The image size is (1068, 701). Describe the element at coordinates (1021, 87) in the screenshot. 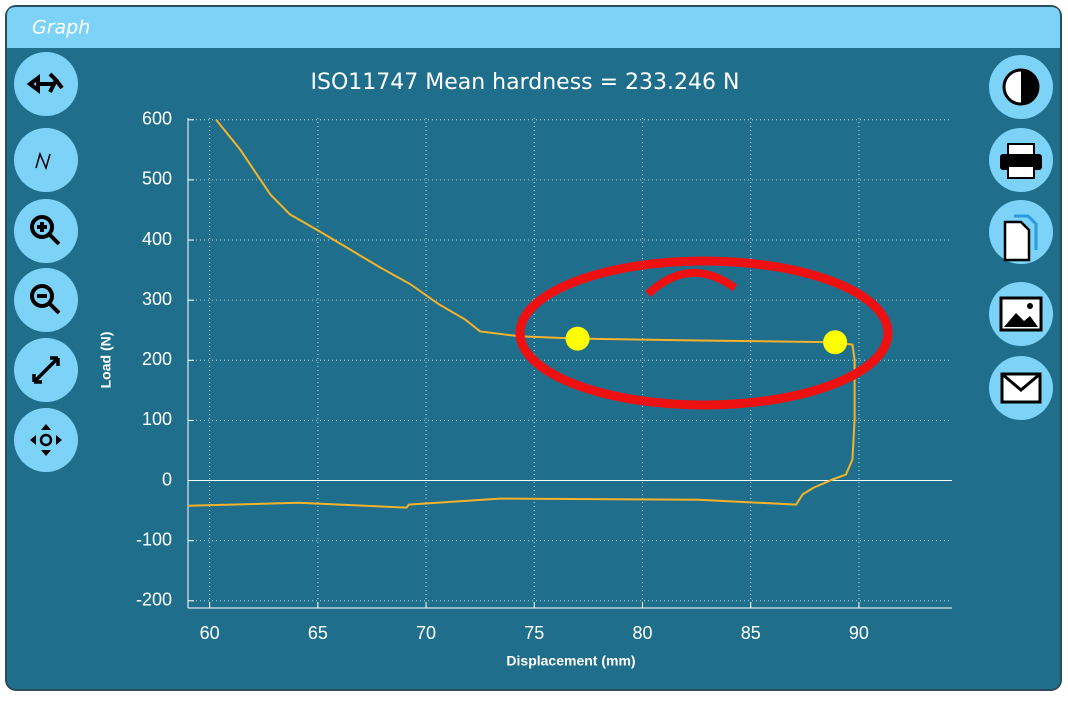

I see `contrast-button` at that location.